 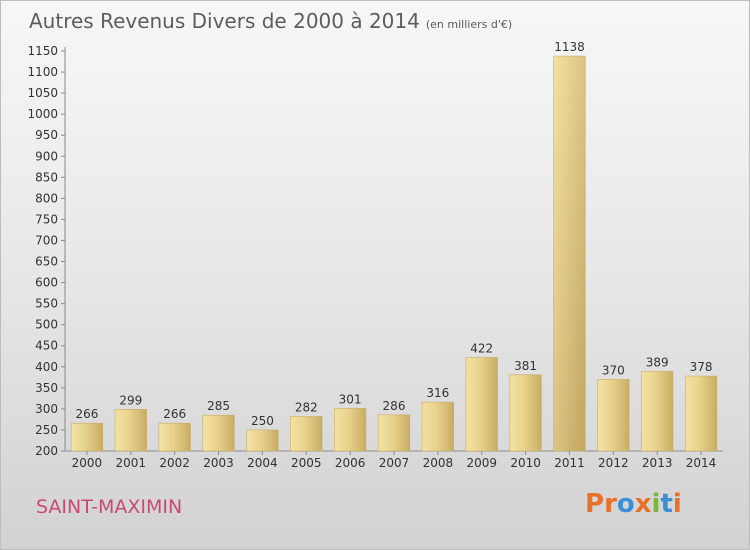 I want to click on proxiti-logo: Proxiti, so click(x=633, y=504).